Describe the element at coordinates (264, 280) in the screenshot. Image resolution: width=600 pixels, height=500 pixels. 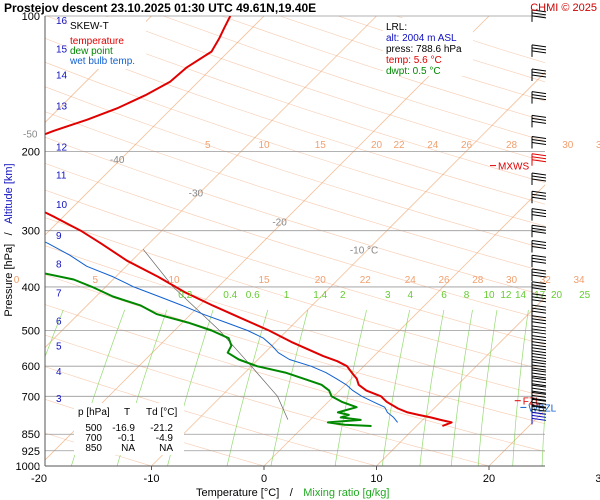
I see `adiabat-label: 15` at that location.